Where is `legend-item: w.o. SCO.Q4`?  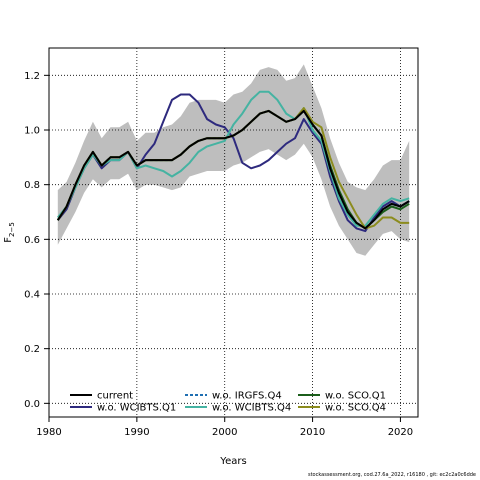
legend-item: w.o. SCO.Q4 is located at coordinates (342, 408).